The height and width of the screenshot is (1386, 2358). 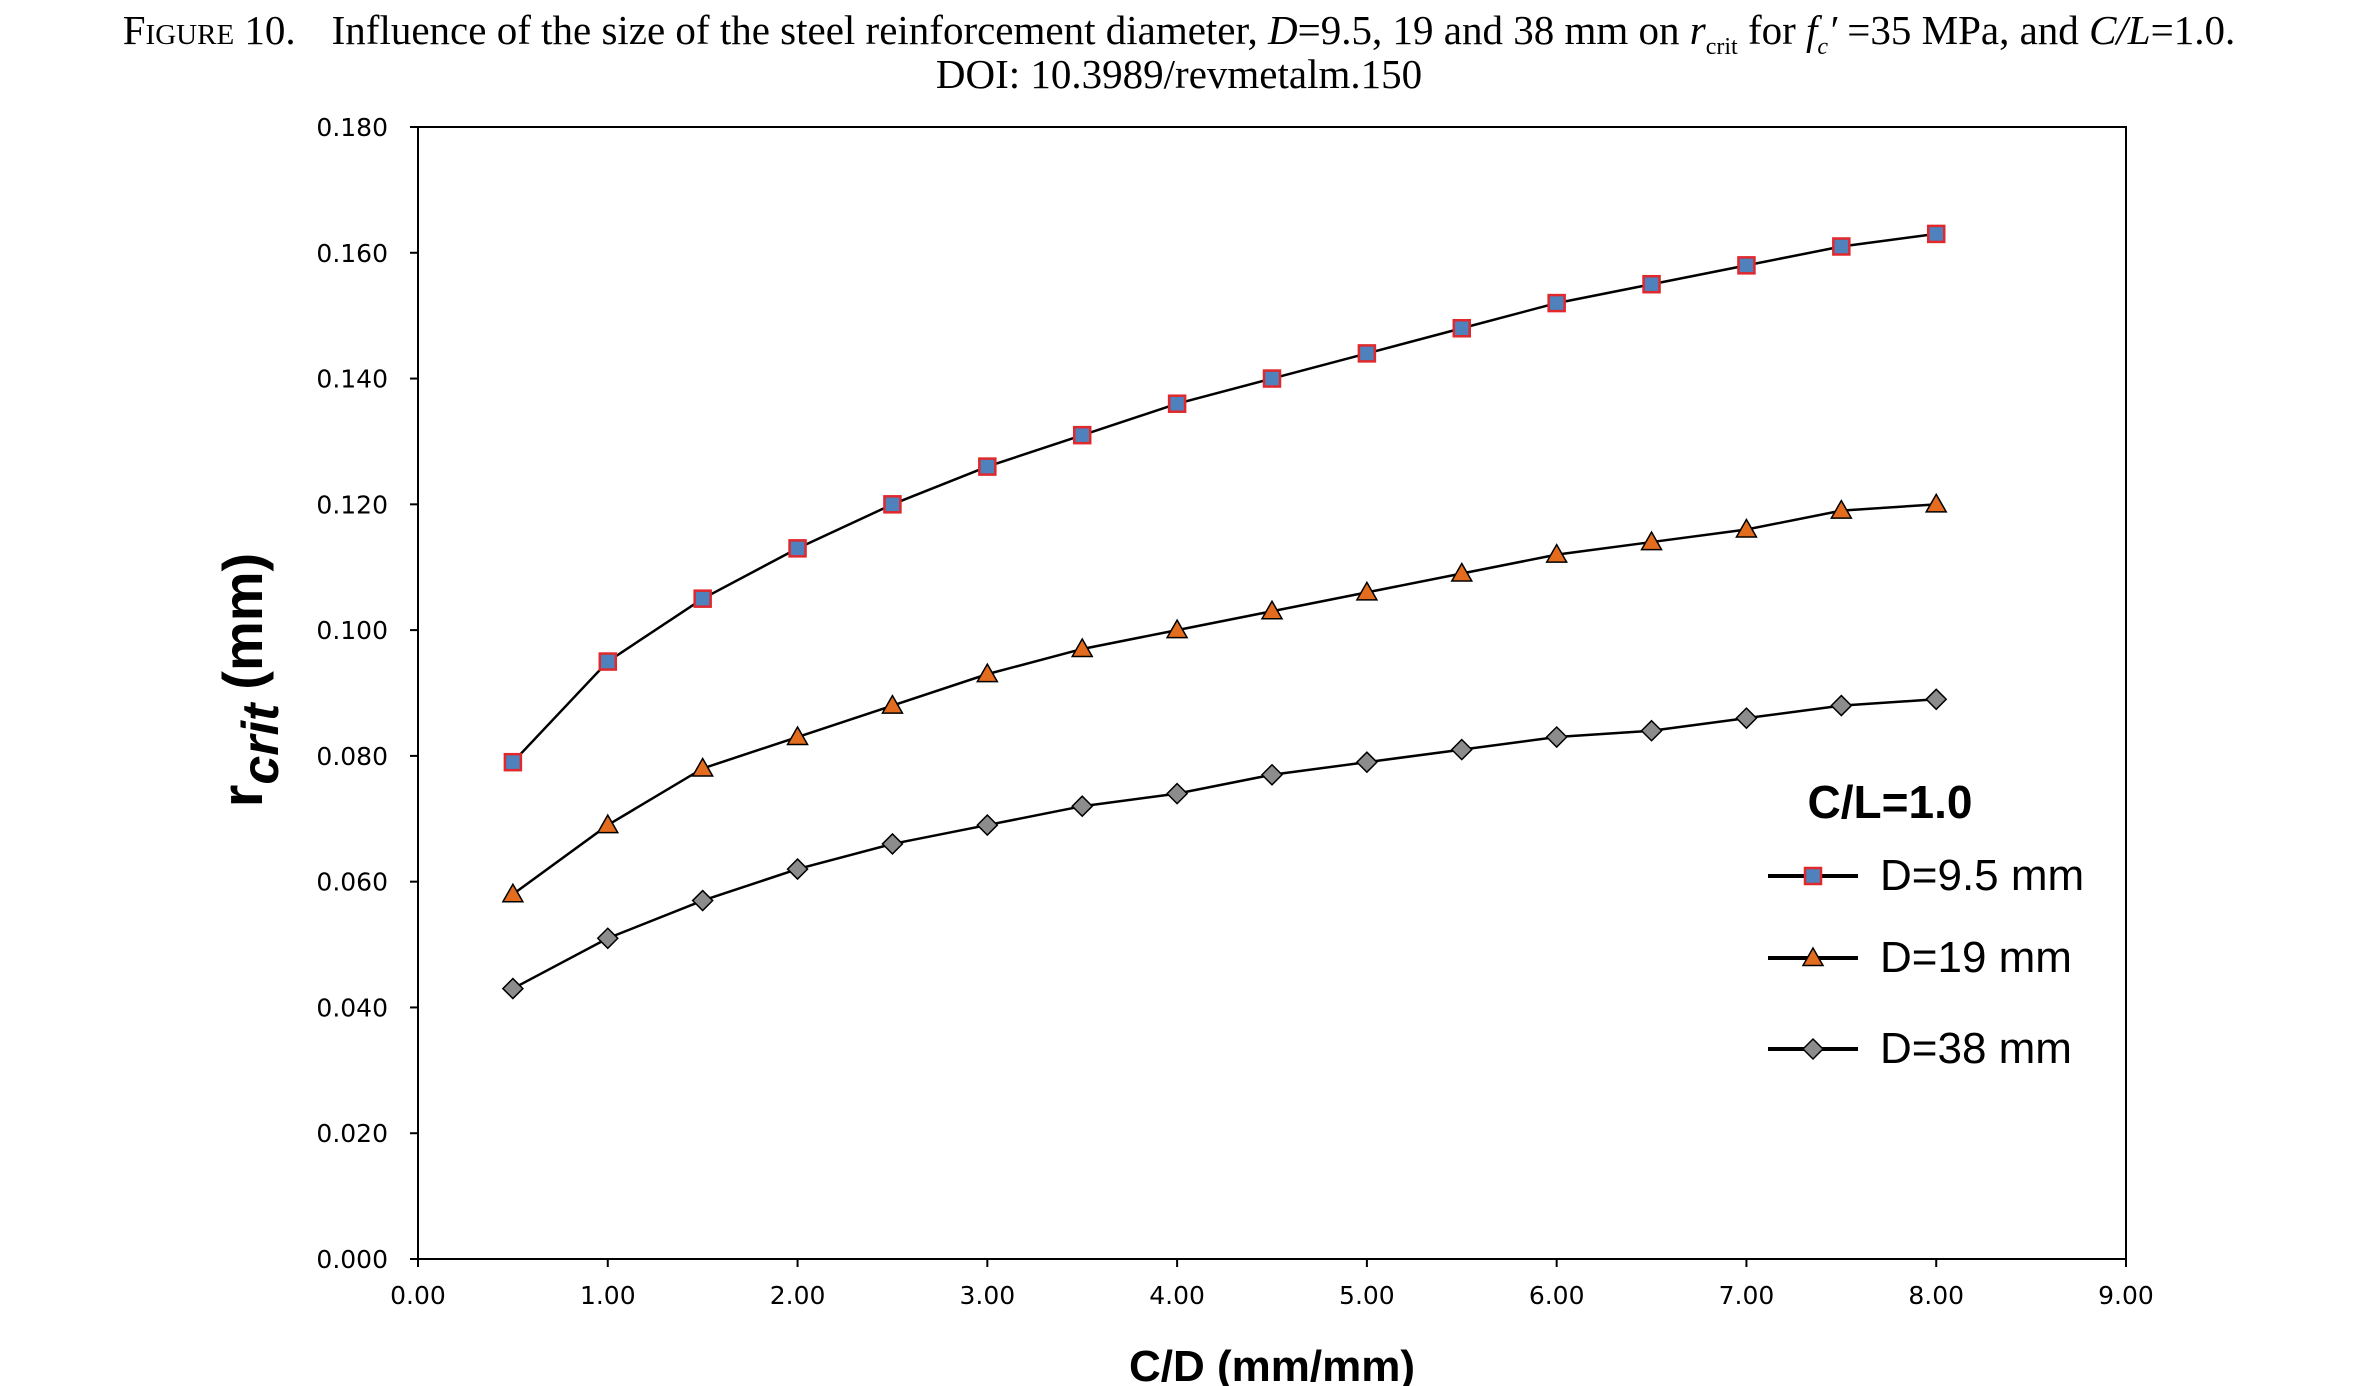 I want to click on y-tick-label: 0.120, so click(x=352, y=504).